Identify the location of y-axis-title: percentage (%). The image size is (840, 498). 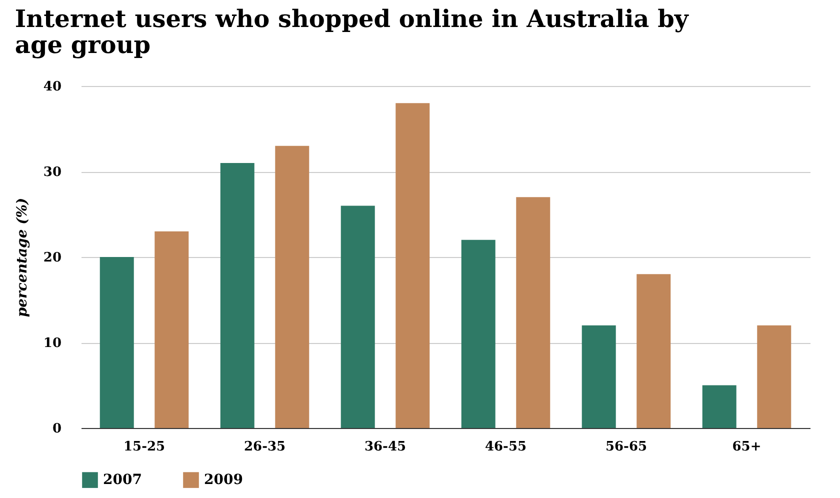
(22, 258).